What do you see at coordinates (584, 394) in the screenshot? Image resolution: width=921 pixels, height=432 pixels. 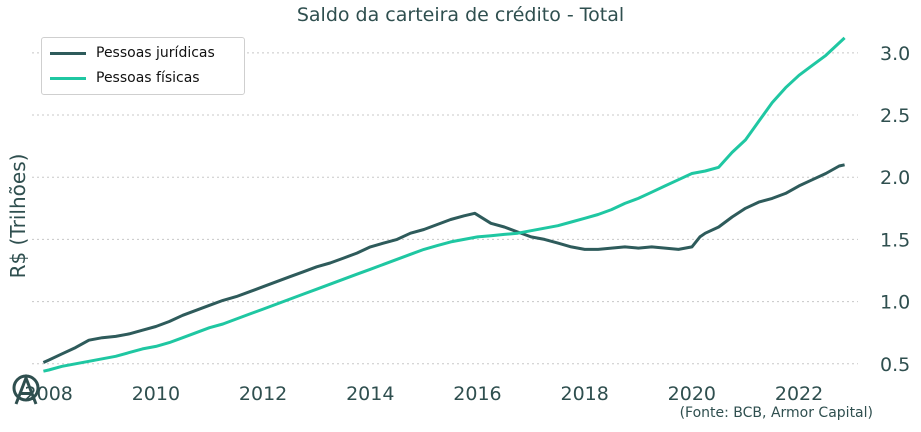 I see `x-tick-label: 2018` at bounding box center [584, 394].